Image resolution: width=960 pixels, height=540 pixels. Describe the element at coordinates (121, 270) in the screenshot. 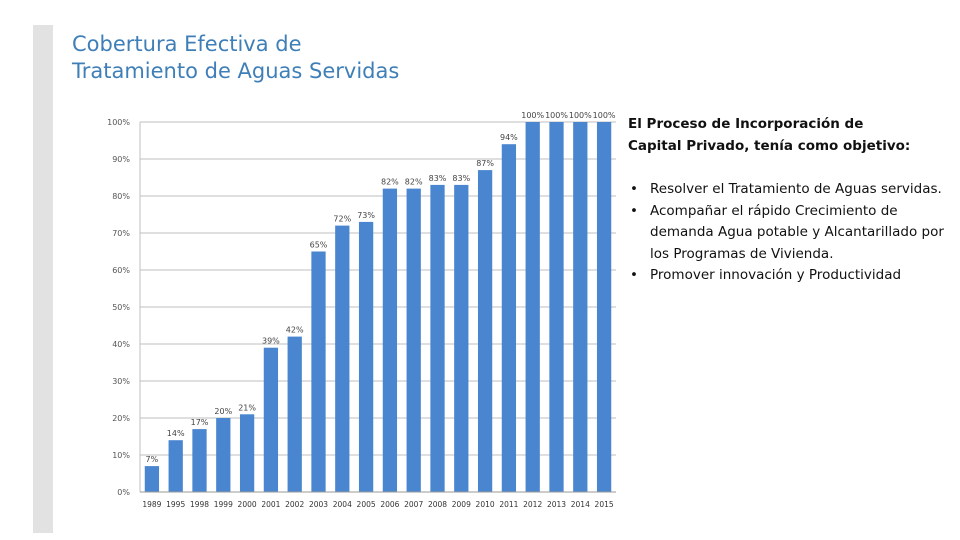

I see `y-tick-label: 60%` at that location.